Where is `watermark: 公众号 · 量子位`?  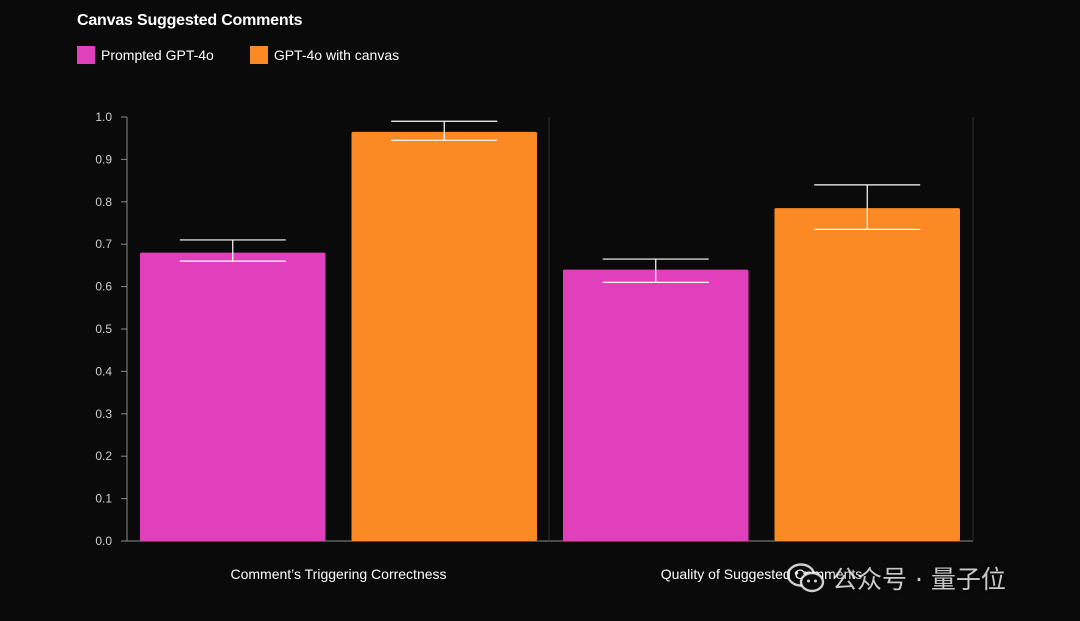 watermark: 公众号 · 量子位 is located at coordinates (896, 578).